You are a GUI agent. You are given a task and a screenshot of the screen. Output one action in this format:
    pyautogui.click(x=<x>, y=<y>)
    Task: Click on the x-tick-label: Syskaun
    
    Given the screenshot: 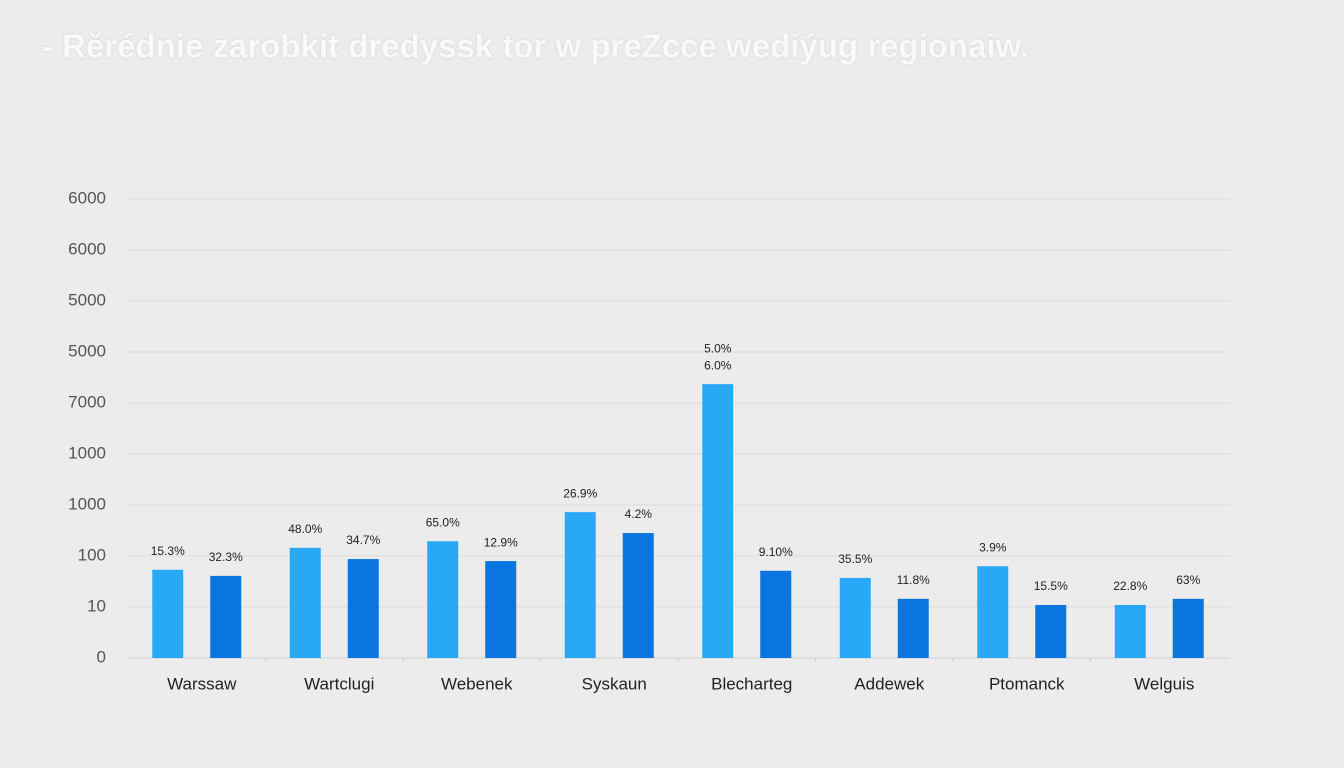 What is the action you would take?
    pyautogui.click(x=614, y=683)
    